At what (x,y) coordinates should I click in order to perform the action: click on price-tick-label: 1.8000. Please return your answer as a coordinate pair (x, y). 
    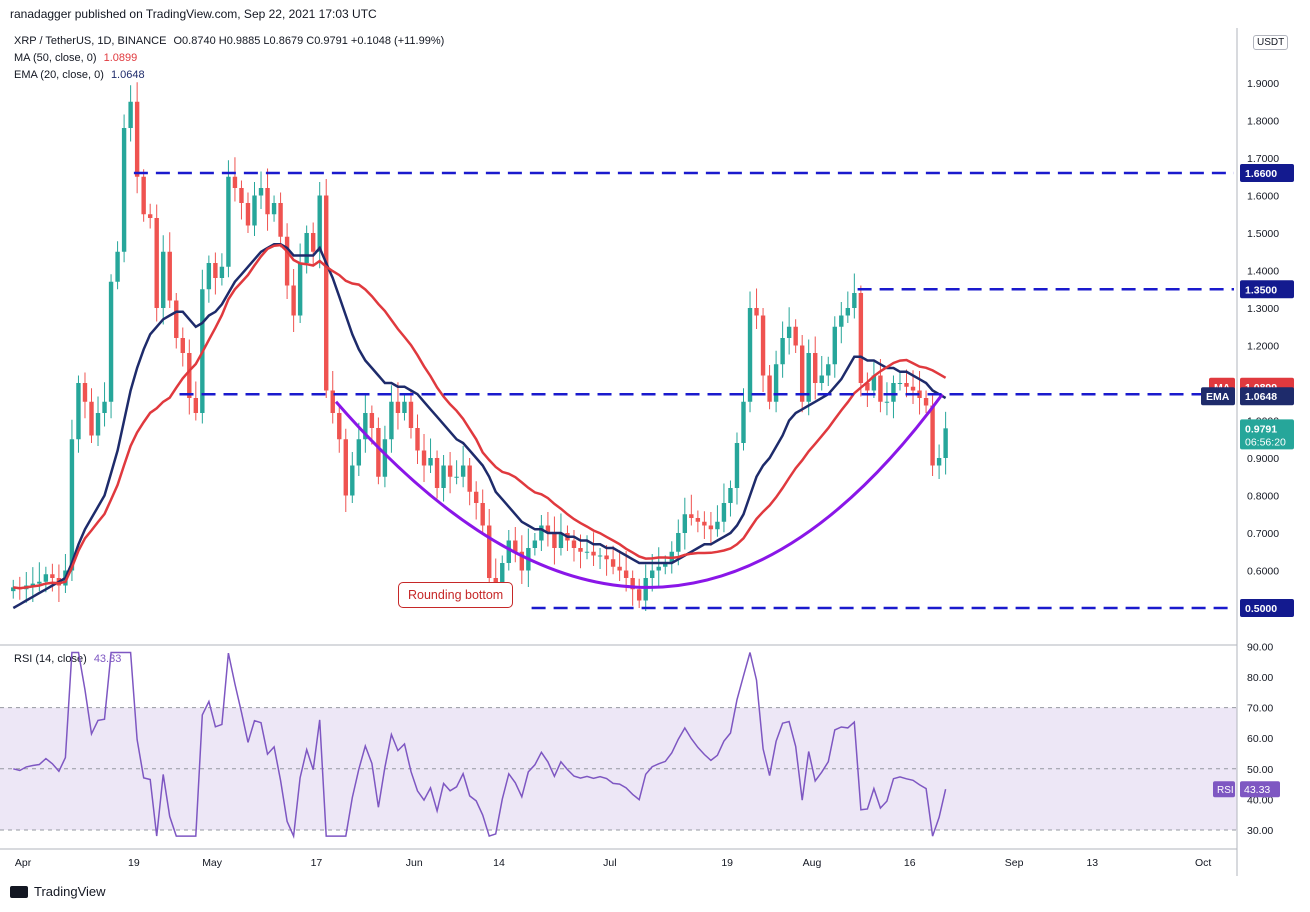
    Looking at the image, I should click on (1263, 122).